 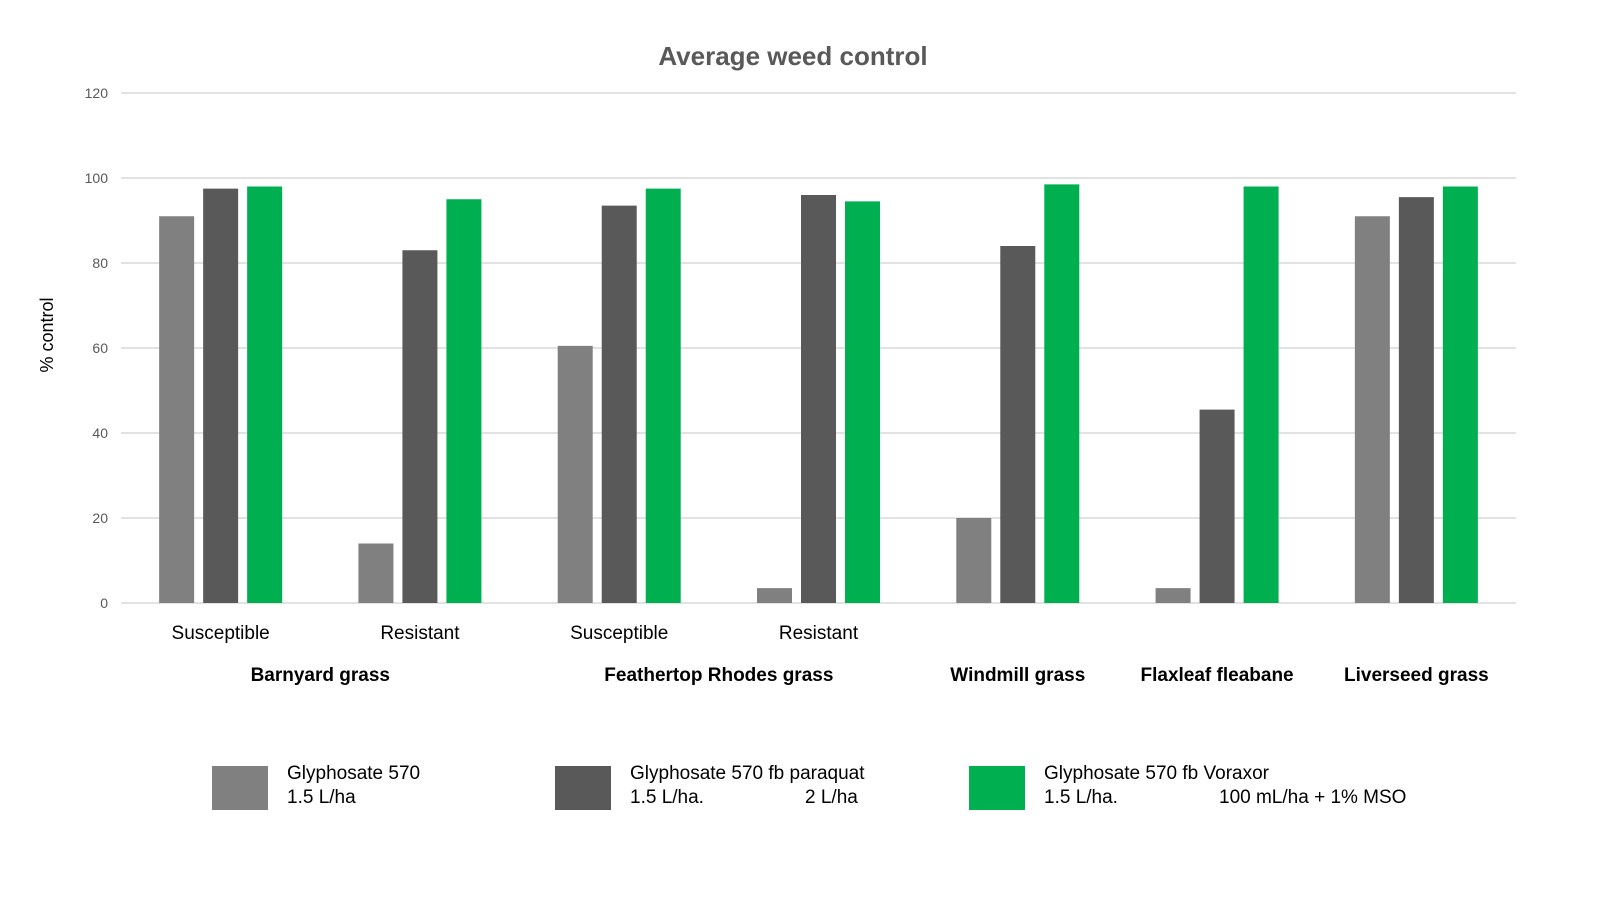 I want to click on y-tick-label: 80, so click(x=100, y=263).